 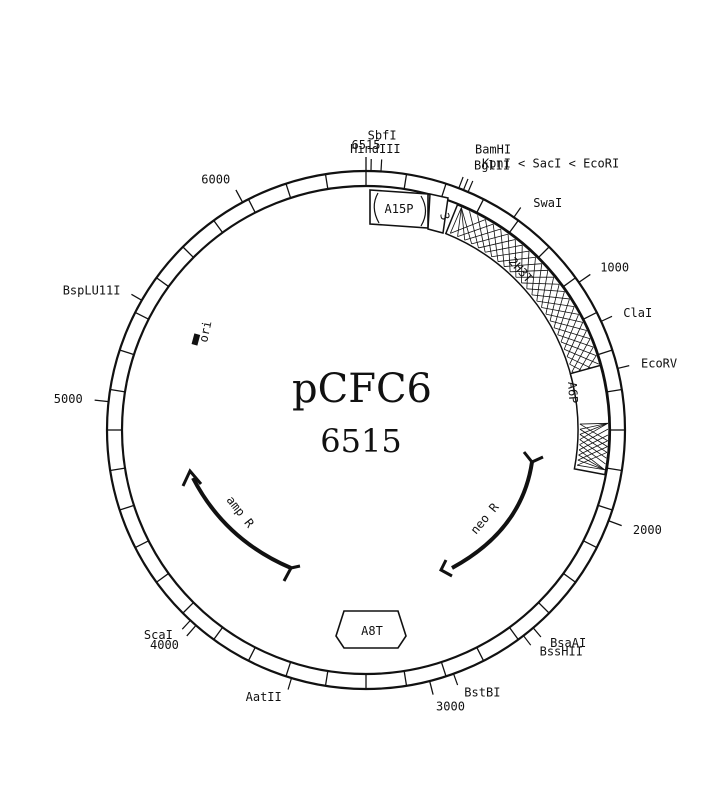 I want to click on site-label: BamHI, so click(x=493, y=150).